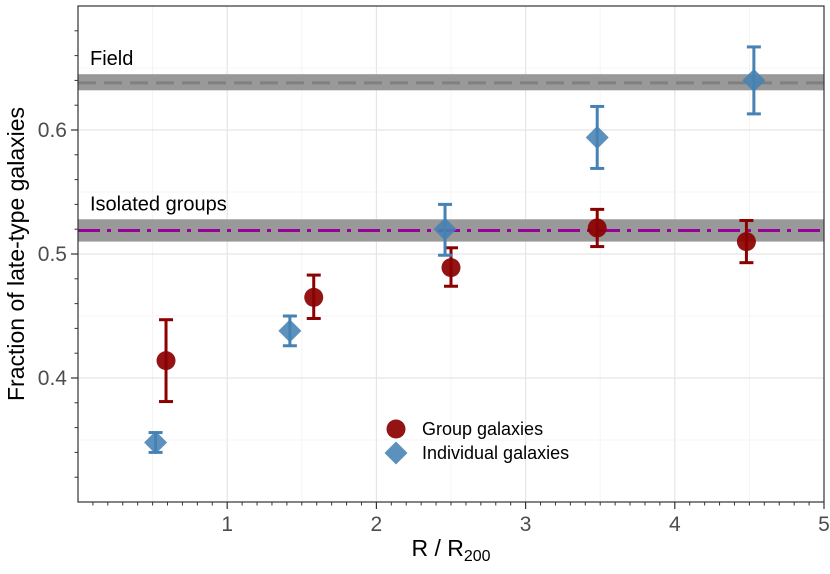  What do you see at coordinates (477, 556) in the screenshot?
I see `x-axis-title-subscript: 200` at bounding box center [477, 556].